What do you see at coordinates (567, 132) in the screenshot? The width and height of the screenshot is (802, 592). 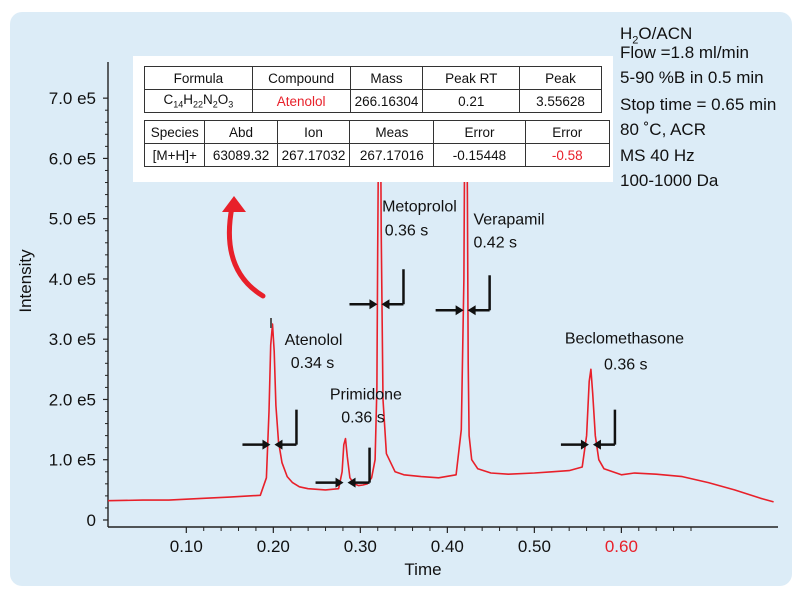 I see `header-error-2: Error` at bounding box center [567, 132].